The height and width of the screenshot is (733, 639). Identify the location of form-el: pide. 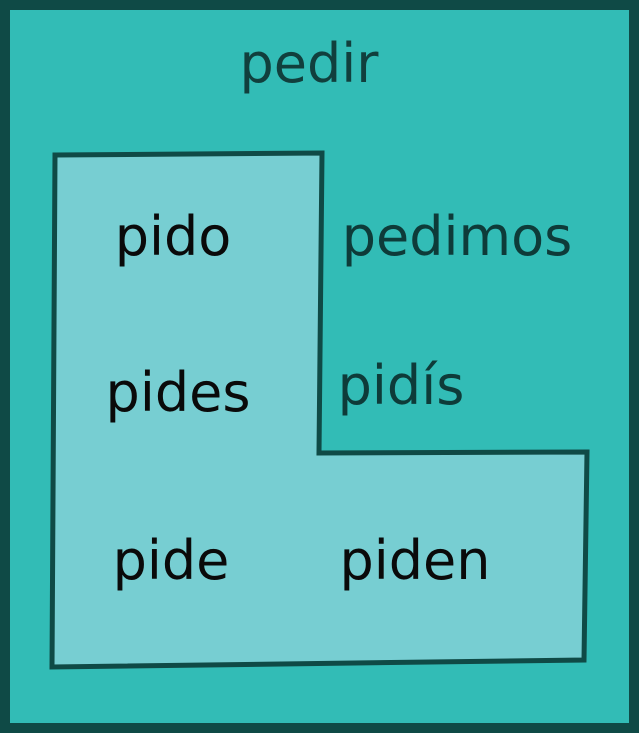
(171, 560).